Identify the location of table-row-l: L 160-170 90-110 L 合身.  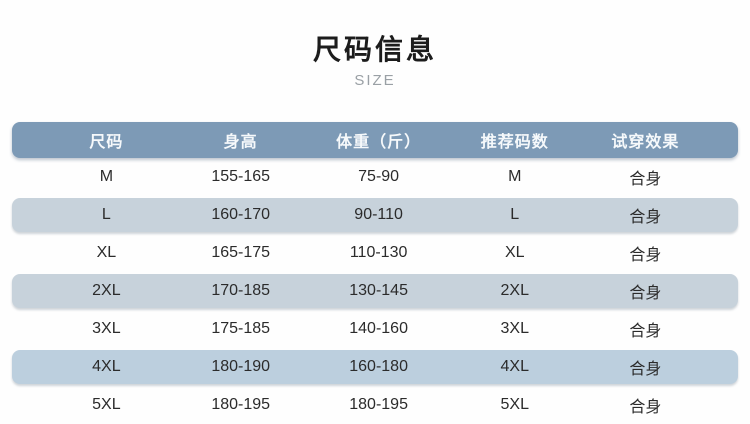
(375, 215).